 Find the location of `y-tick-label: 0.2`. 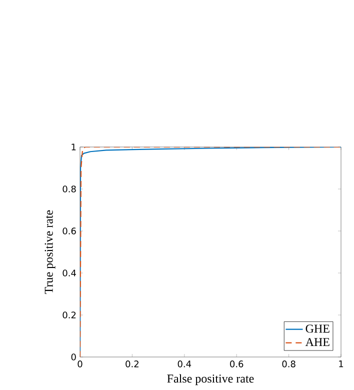

y-tick-label: 0.2 is located at coordinates (69, 315).